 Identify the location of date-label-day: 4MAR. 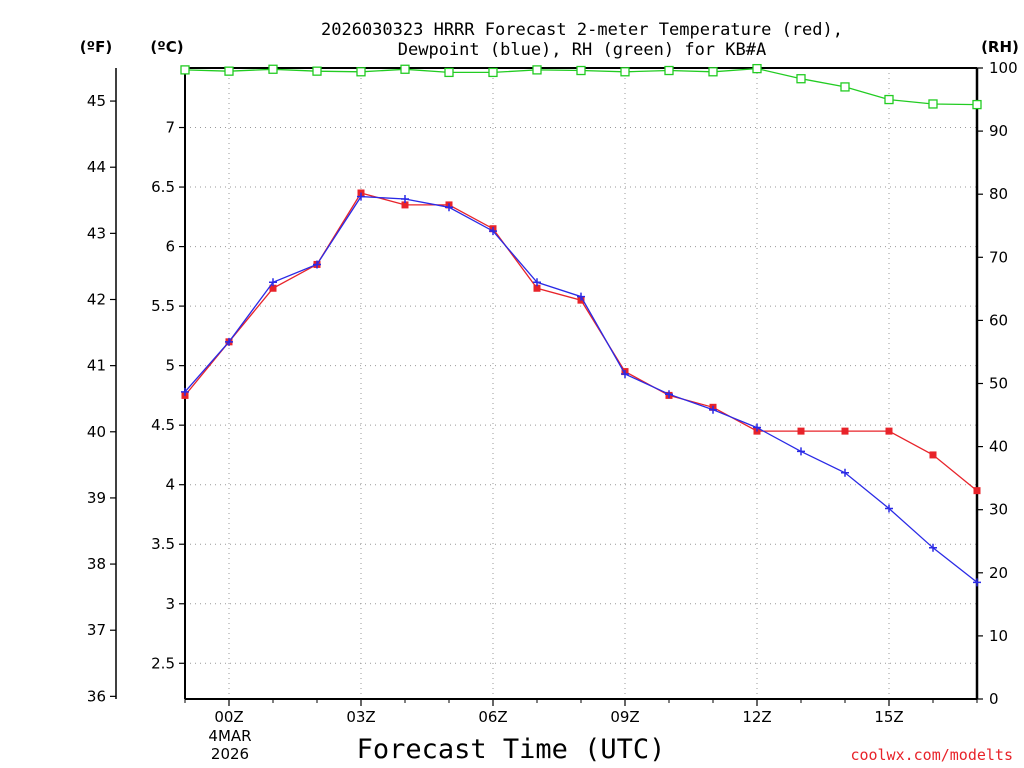
(229, 736).